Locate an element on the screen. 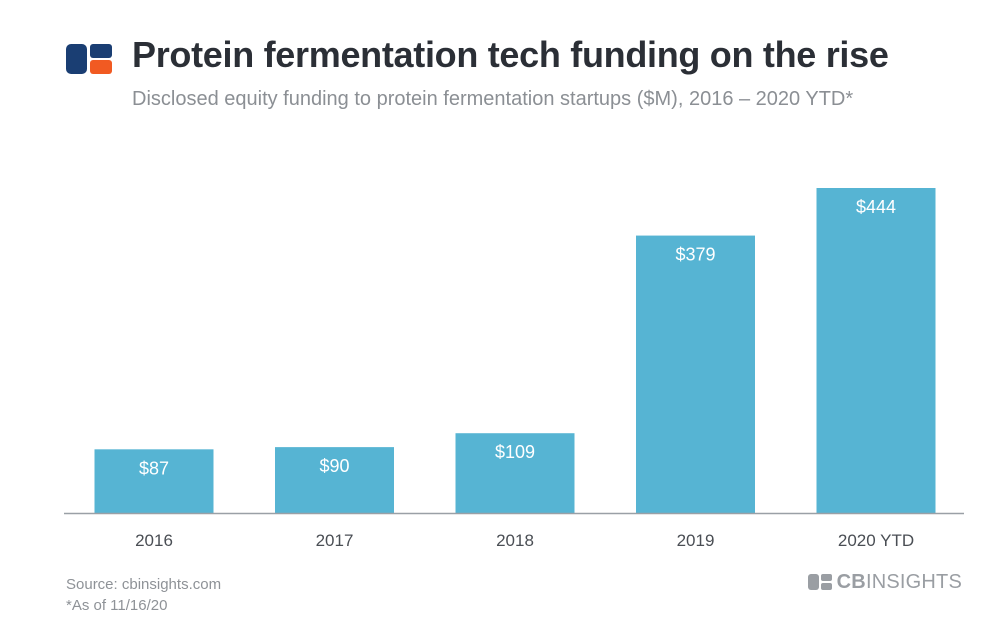 The width and height of the screenshot is (1000, 628). cb-insights-logo-icon is located at coordinates (89, 59).